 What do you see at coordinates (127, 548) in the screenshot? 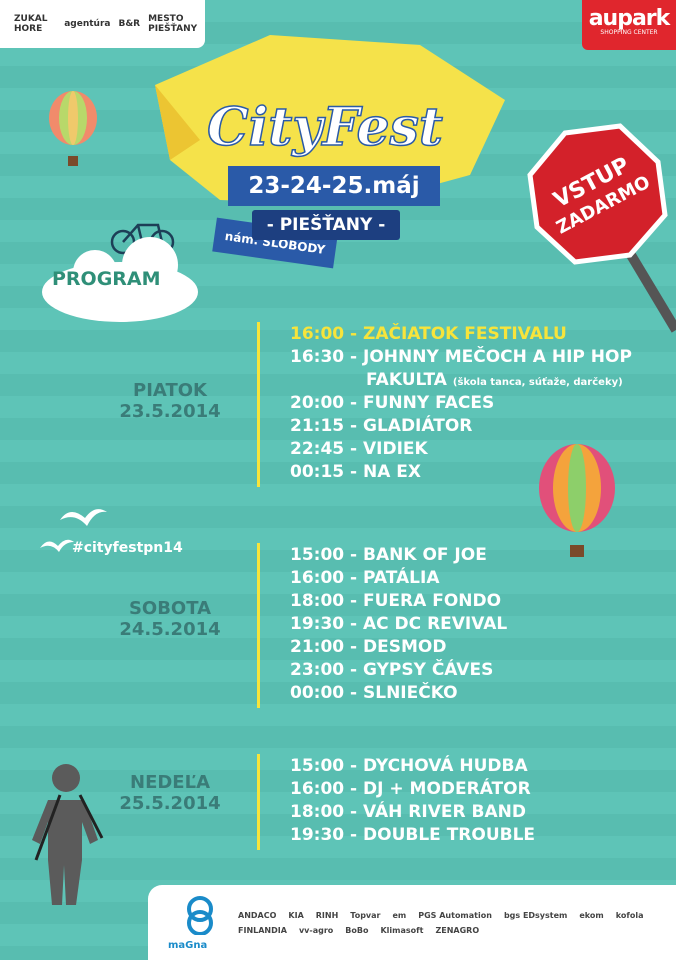
I see `hashtag: #cityfestpn14` at bounding box center [127, 548].